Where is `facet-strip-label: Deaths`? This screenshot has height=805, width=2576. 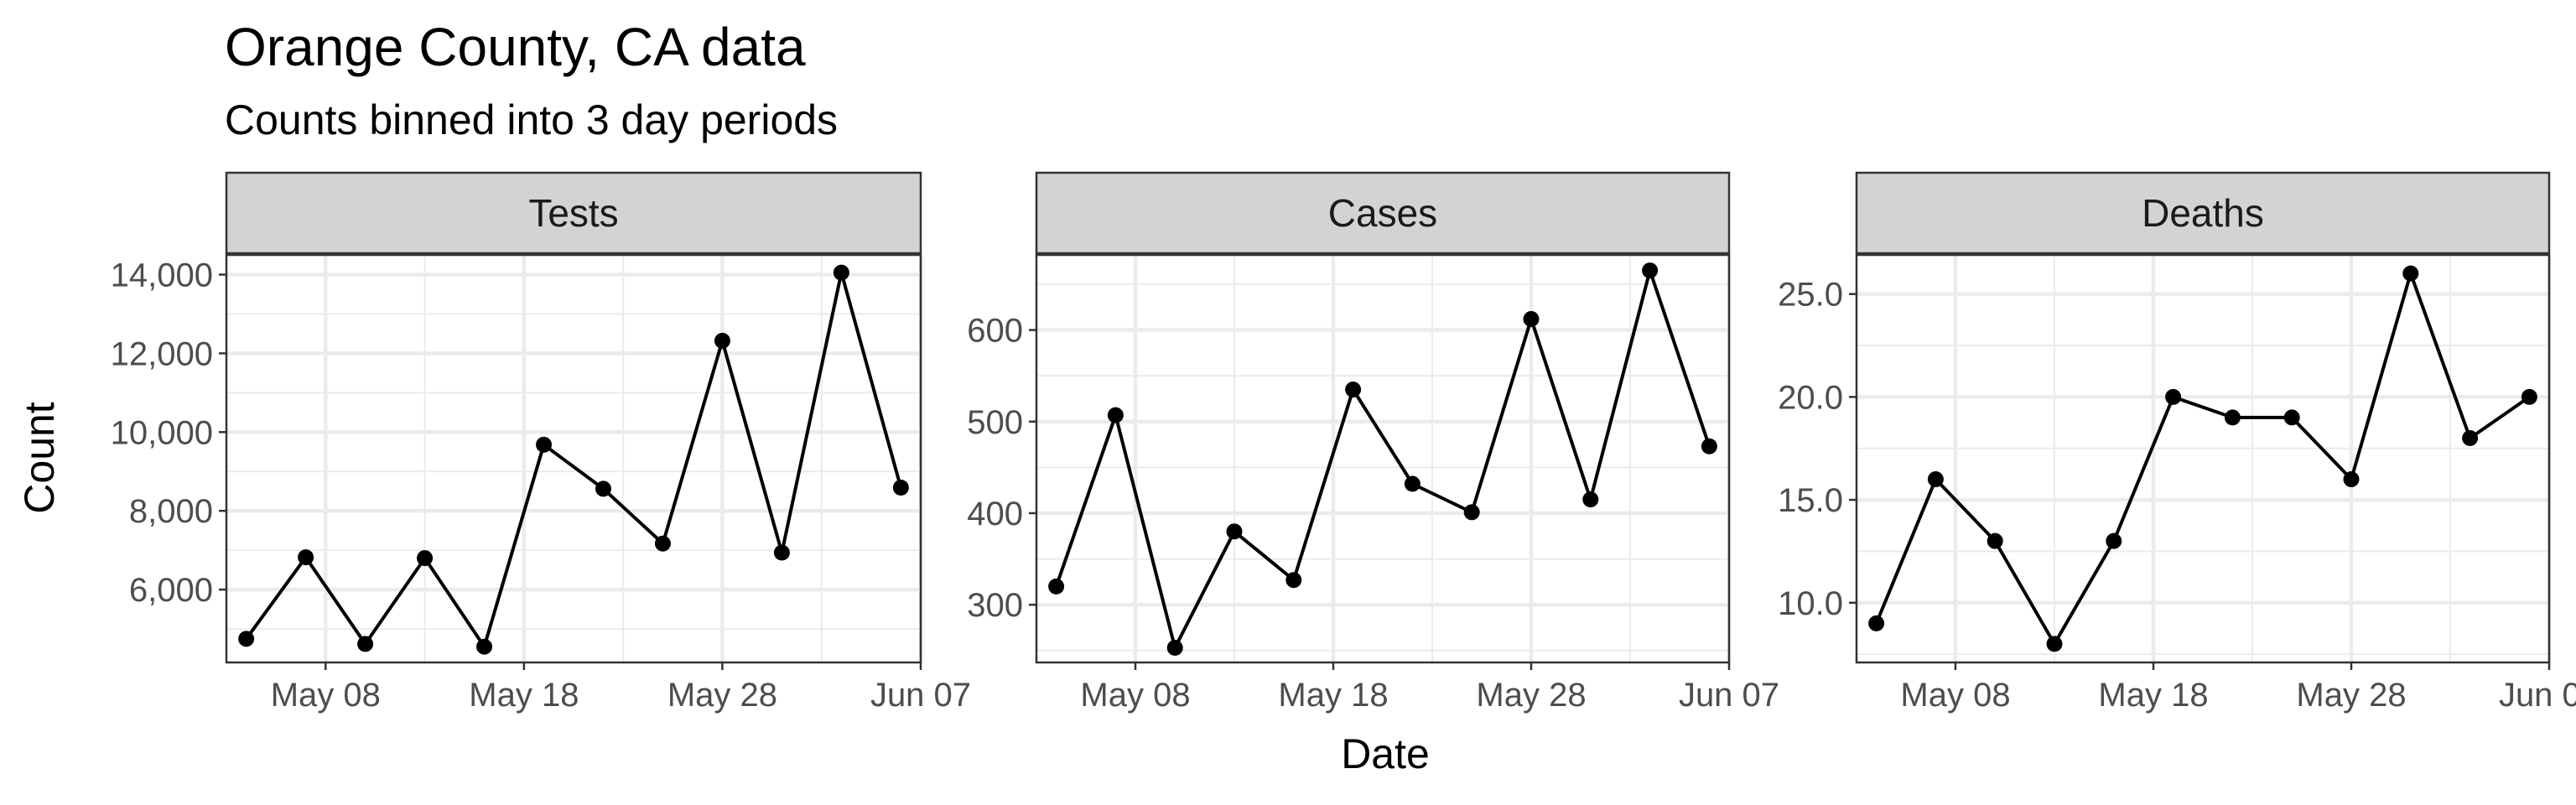
facet-strip-label: Deaths is located at coordinates (2203, 213).